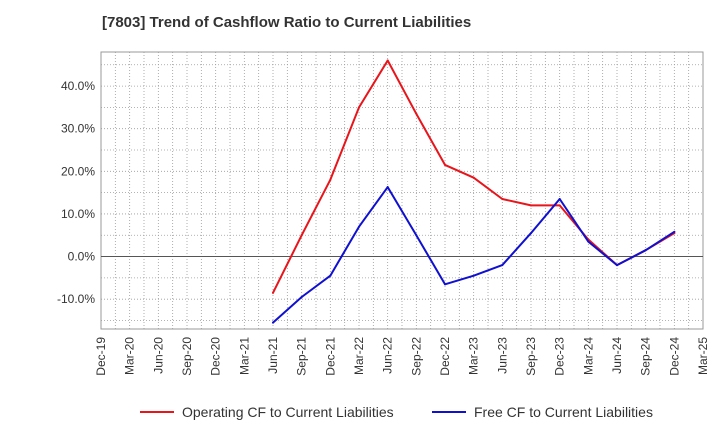  I want to click on x-tick-label: Dec-24, so click(674, 356).